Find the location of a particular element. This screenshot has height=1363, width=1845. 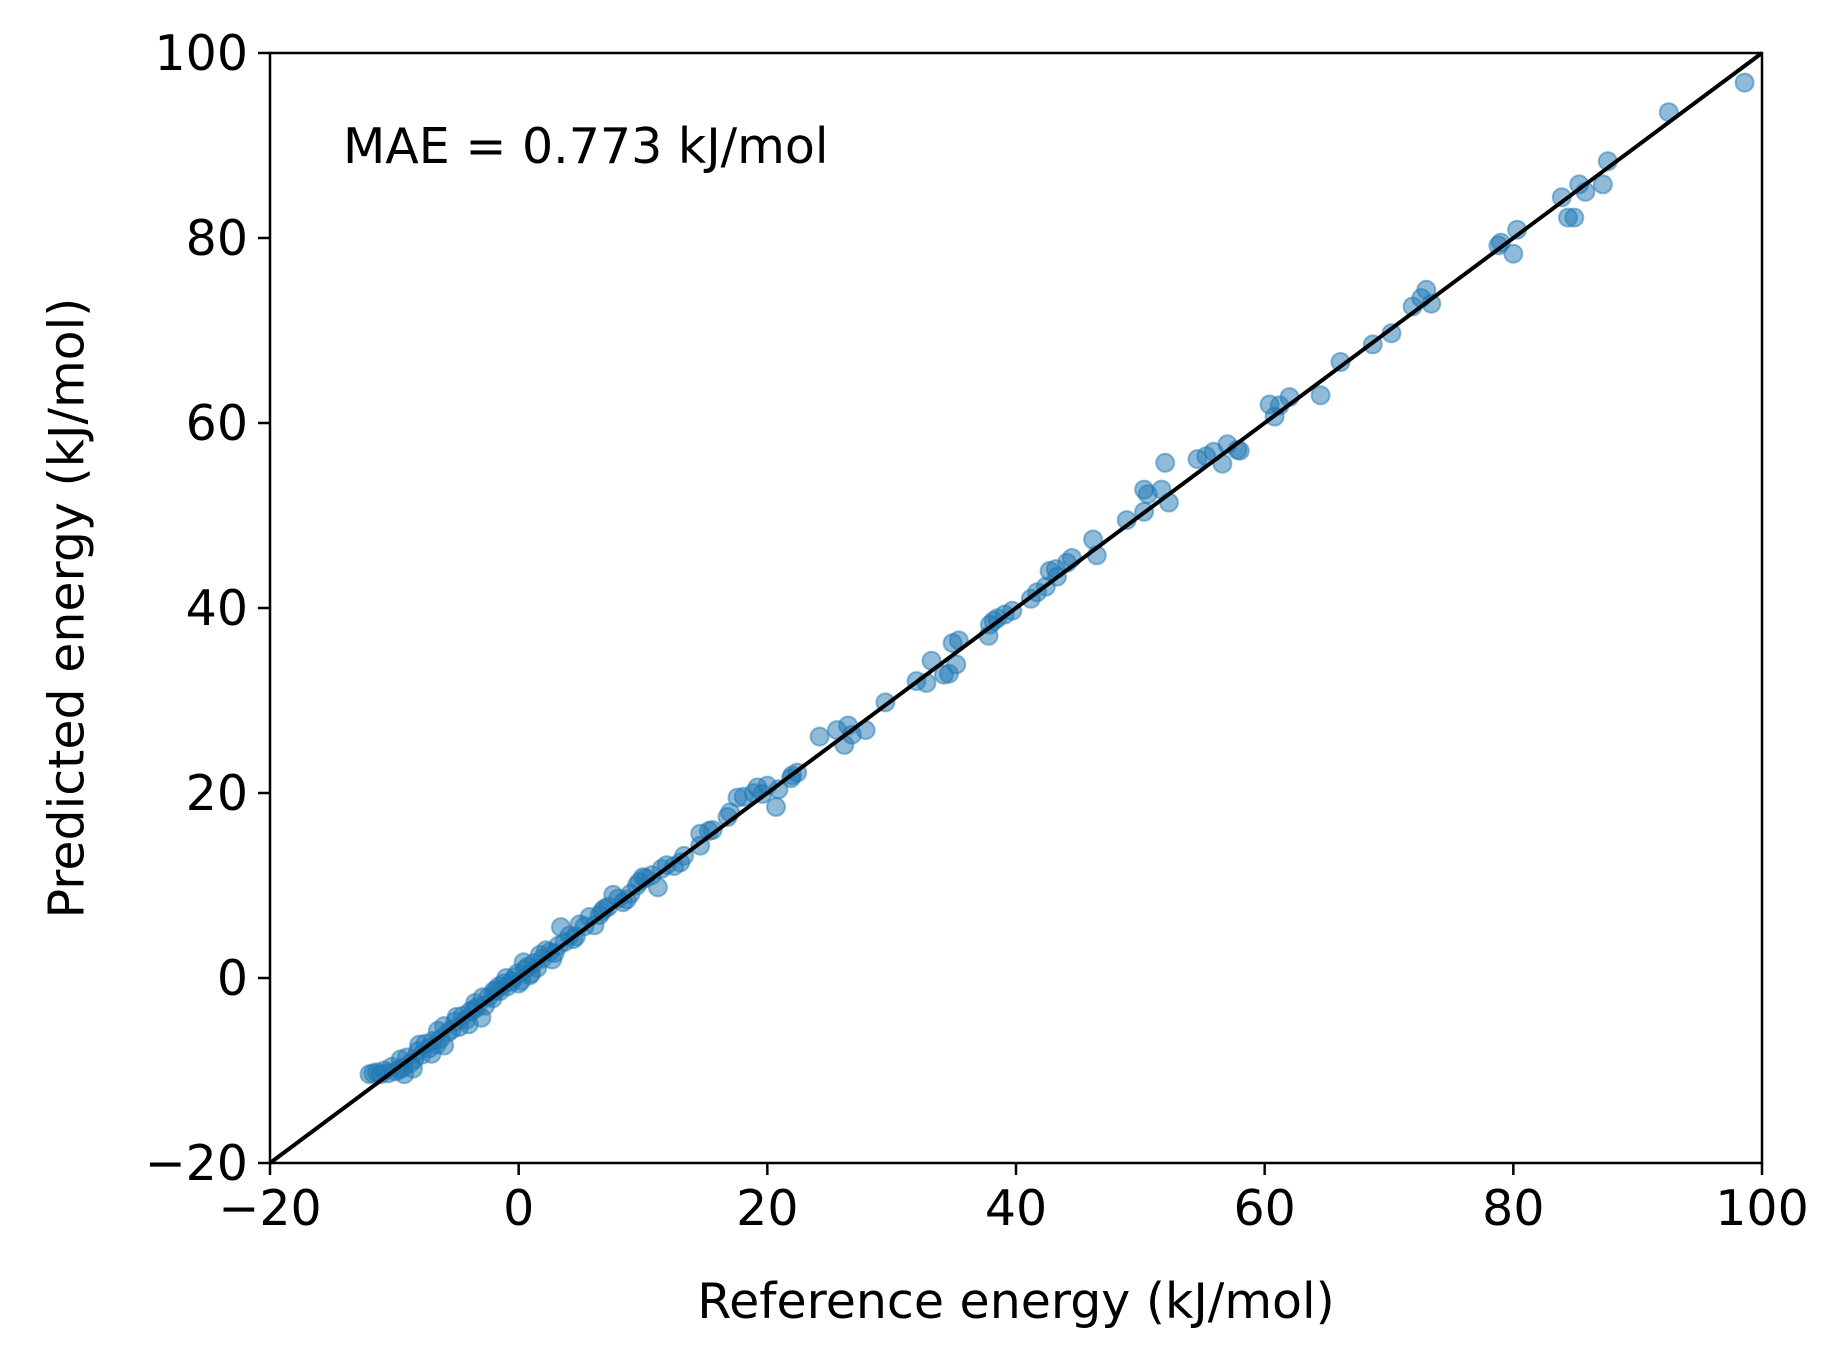

x-tick-label: 40 is located at coordinates (1016, 1208).